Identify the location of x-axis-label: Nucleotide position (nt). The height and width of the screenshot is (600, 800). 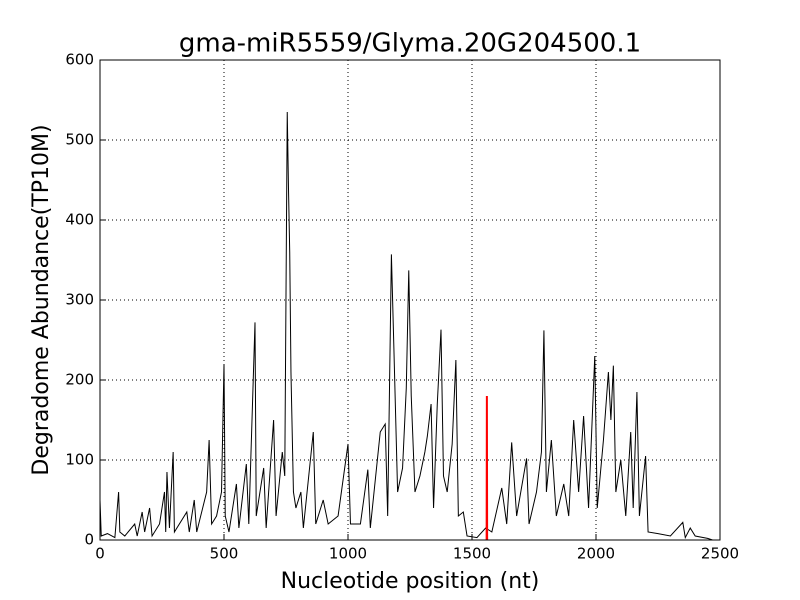
(410, 581).